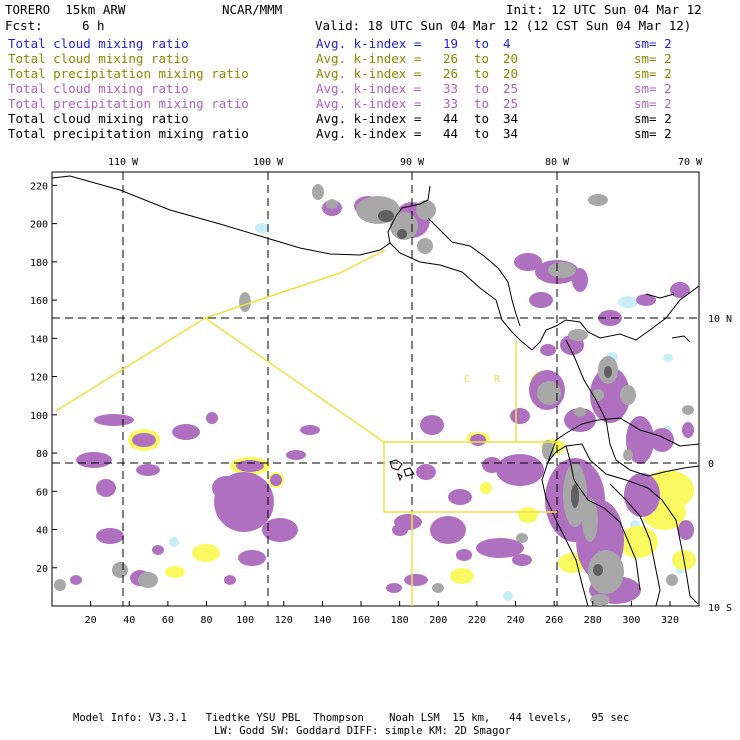  What do you see at coordinates (554, 620) in the screenshot?
I see `x-tick-label: 260` at bounding box center [554, 620].